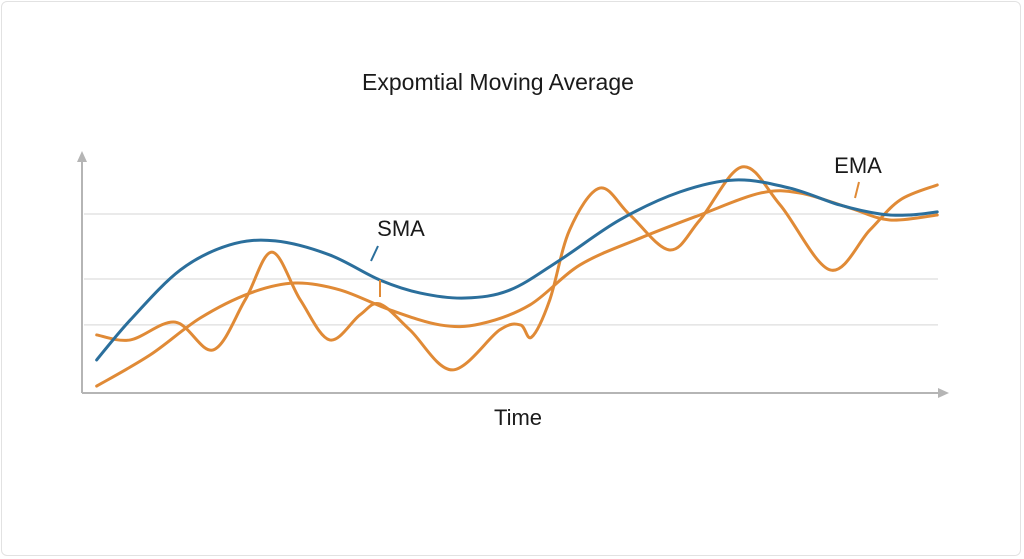 The width and height of the screenshot is (1024, 559). I want to click on x-axis-arrow-icon, so click(943, 393).